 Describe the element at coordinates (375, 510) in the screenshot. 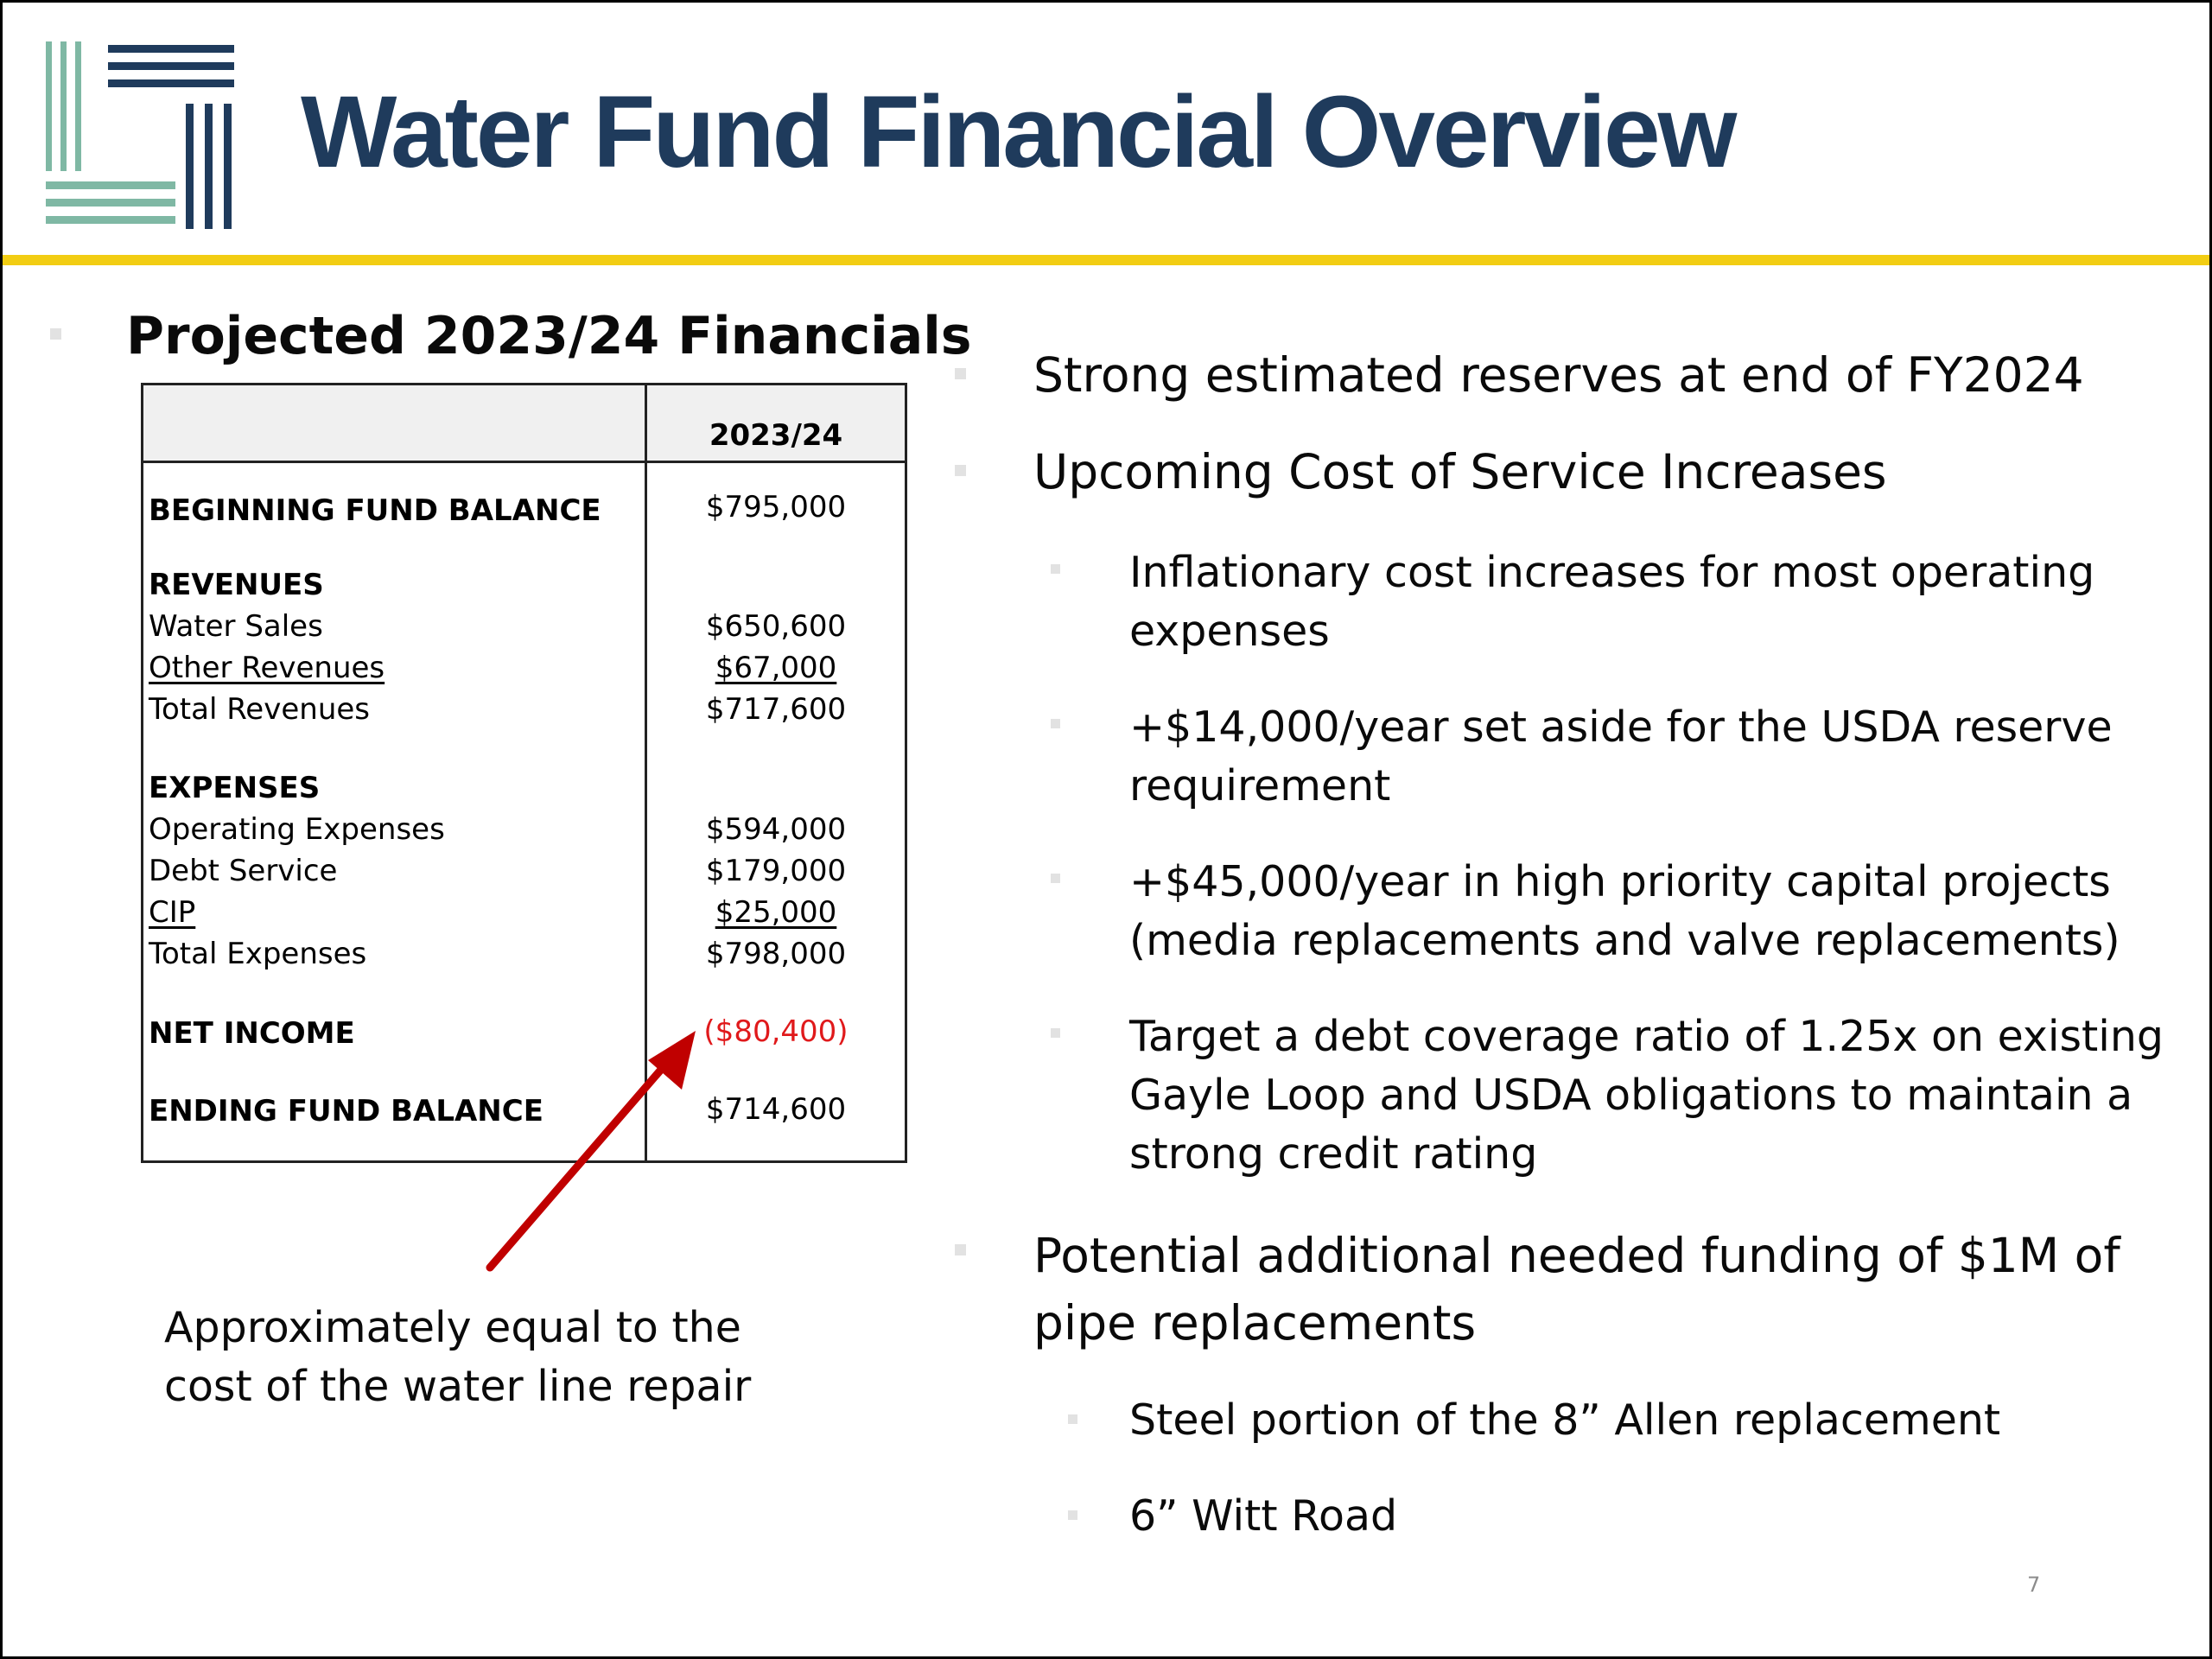

I see `beginning-balance-label: BEGINNING FUND BALANCE` at that location.